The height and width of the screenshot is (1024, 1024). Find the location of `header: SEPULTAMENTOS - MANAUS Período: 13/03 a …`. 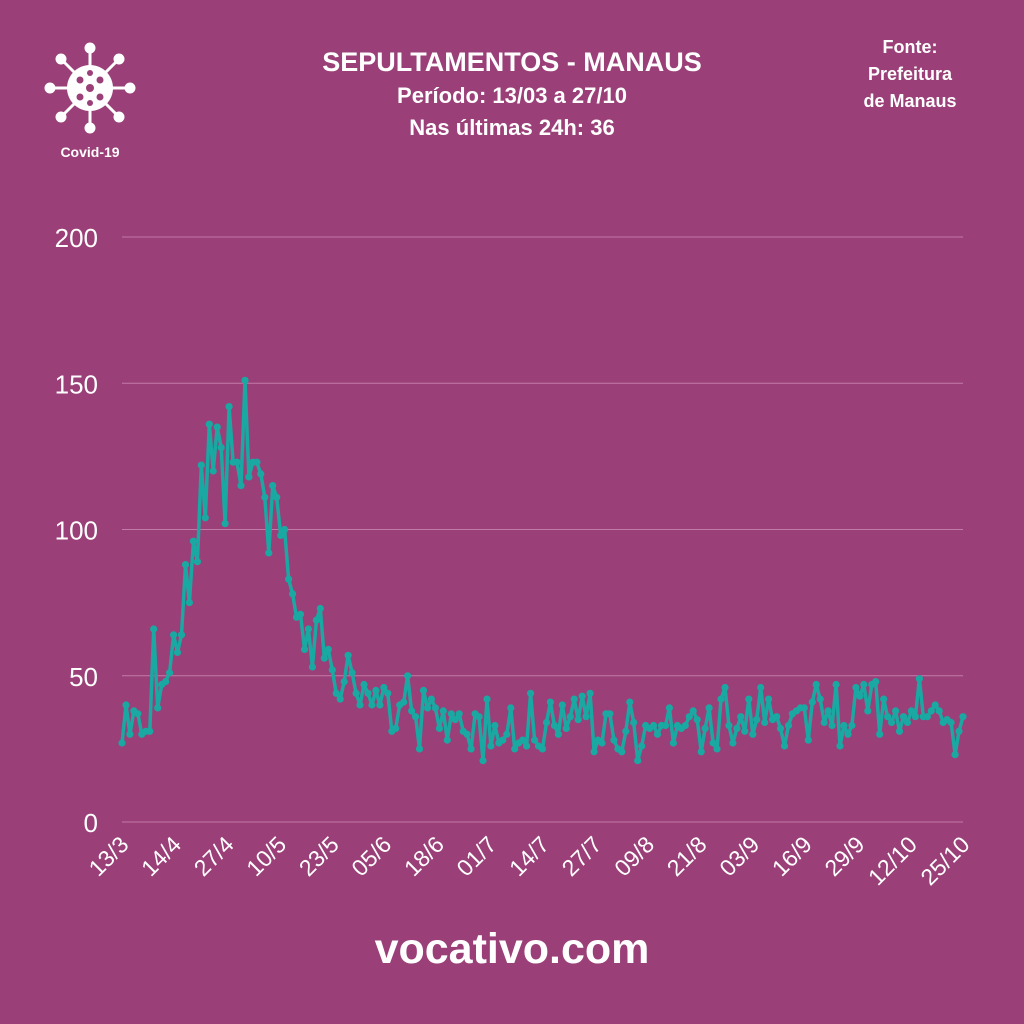

header: SEPULTAMENTOS - MANAUS Período: 13/03 a … is located at coordinates (512, 94).